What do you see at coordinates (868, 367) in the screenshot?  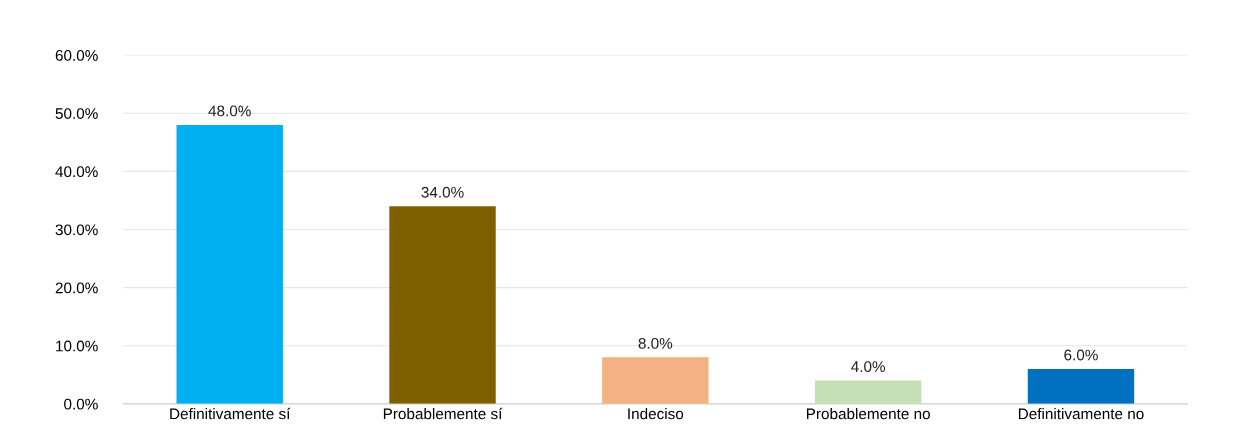 I see `data-label: 4.0%` at bounding box center [868, 367].